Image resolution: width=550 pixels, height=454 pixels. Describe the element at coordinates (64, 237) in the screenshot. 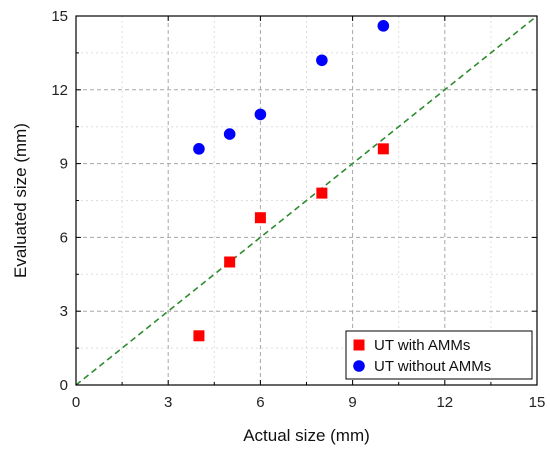

I see `y-tick-label: 6` at that location.